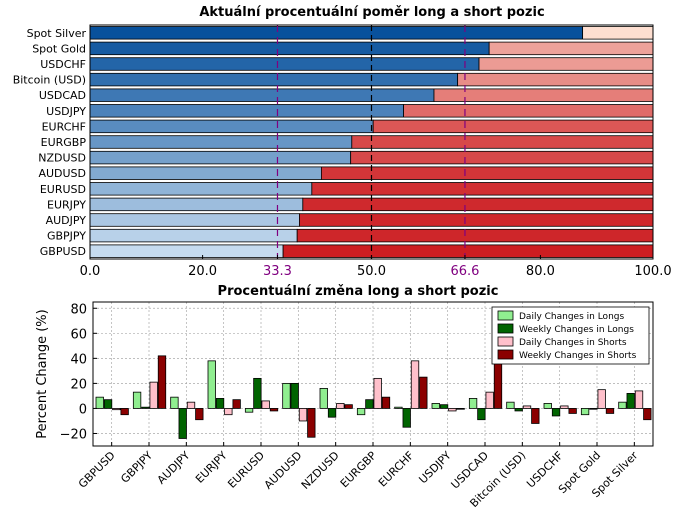 Image resolution: width=680 pixels, height=519 pixels. What do you see at coordinates (162, 382) in the screenshot?
I see `change-bar-s3-c1` at bounding box center [162, 382].